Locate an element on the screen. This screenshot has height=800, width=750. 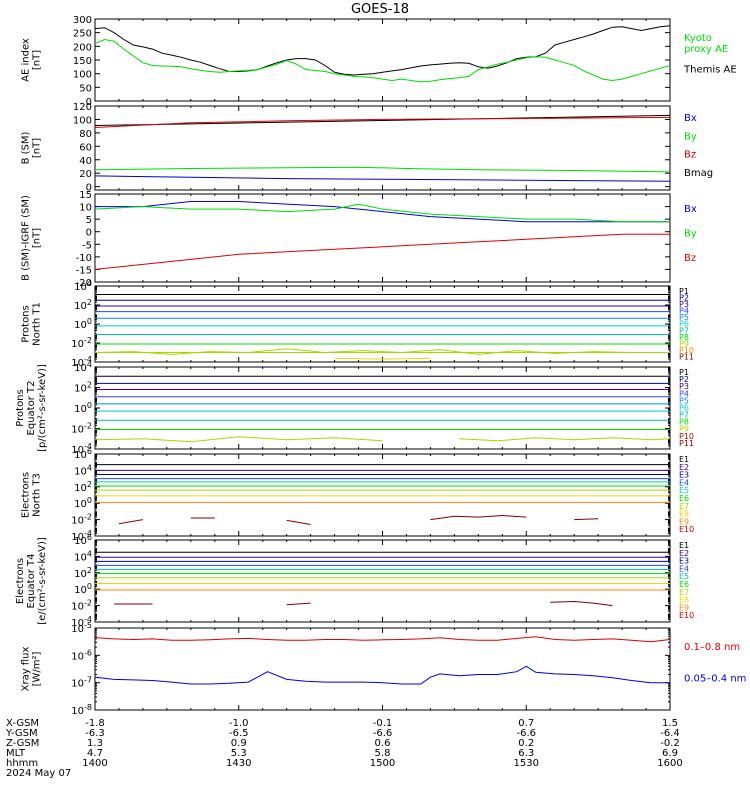
tick-exponent: -5 is located at coordinates (88, 625).